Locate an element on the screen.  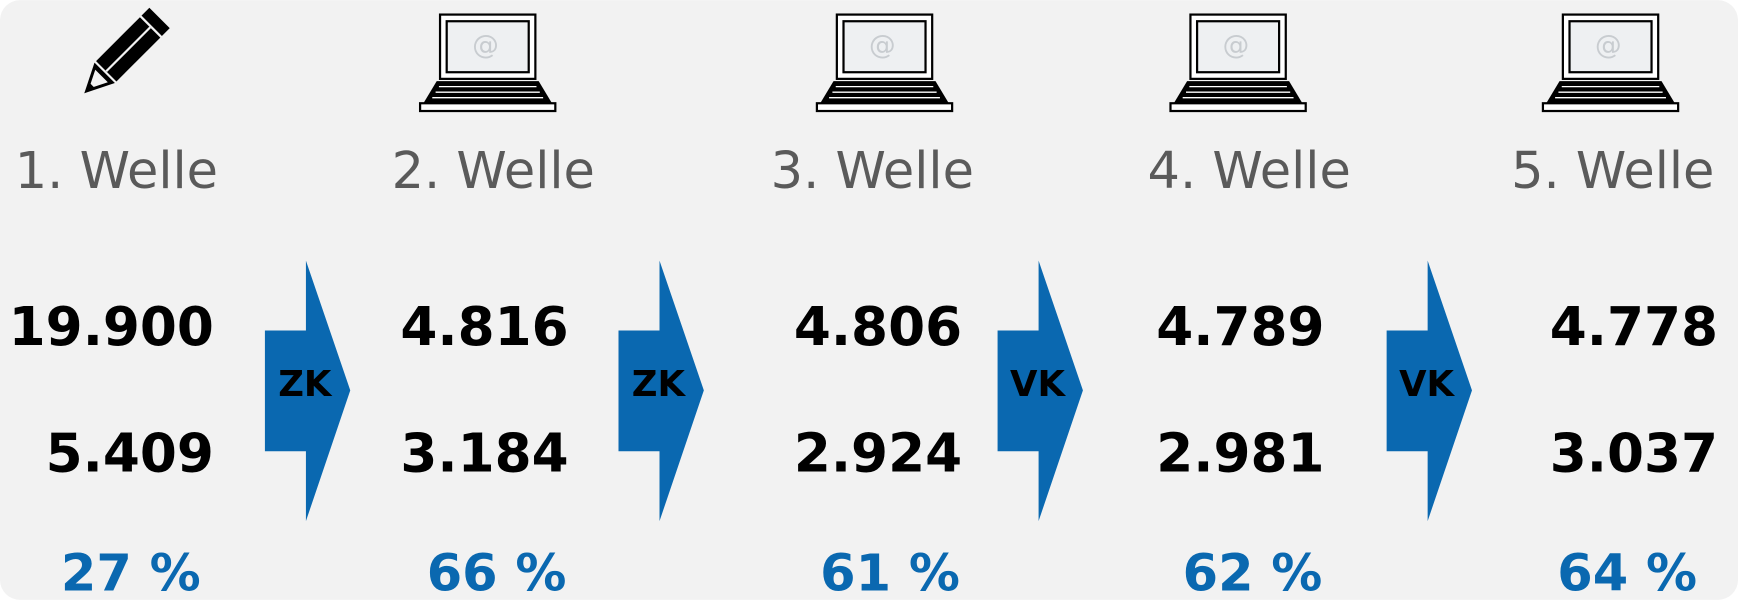
response-rate: 27 % is located at coordinates (131, 572).